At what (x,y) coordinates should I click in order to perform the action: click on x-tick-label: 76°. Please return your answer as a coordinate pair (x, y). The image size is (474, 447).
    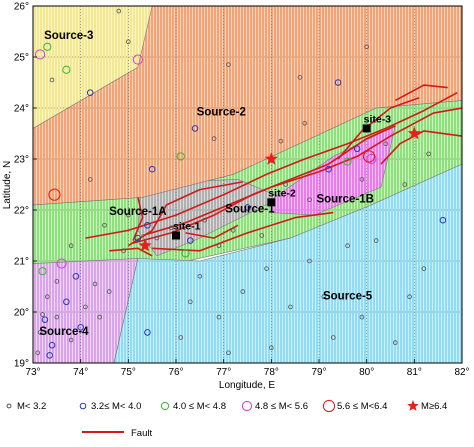
    Looking at the image, I should click on (175, 372).